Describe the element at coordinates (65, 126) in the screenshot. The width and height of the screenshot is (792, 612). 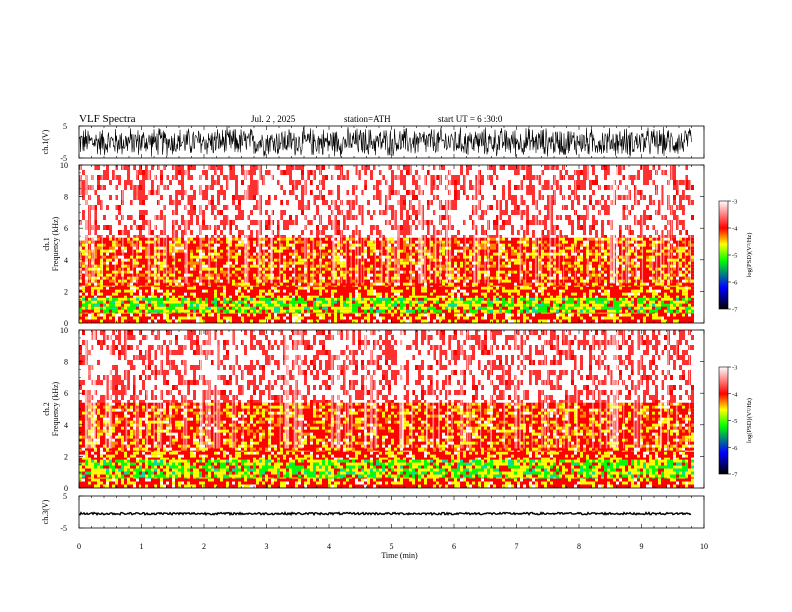
I see `y-tick-label: 5` at that location.